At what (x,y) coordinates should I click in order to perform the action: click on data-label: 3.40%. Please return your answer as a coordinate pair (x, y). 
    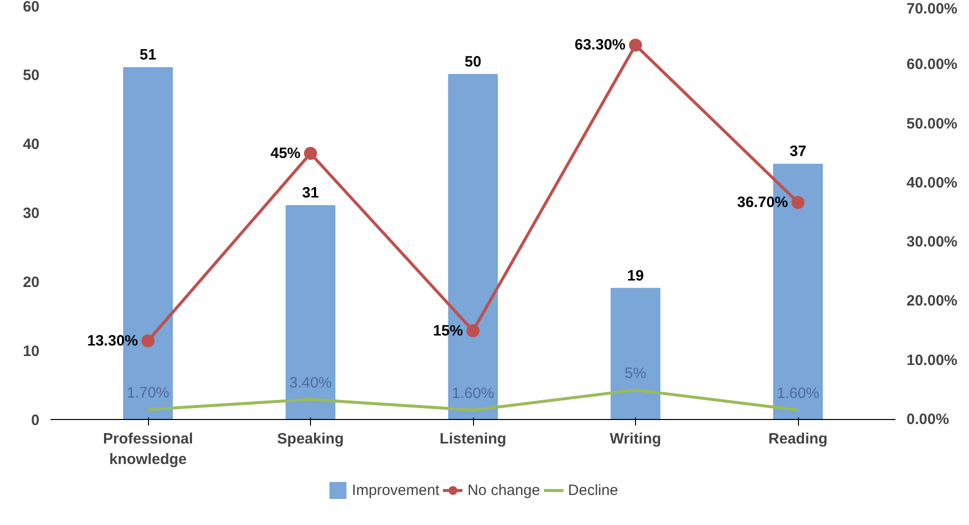
    Looking at the image, I should click on (310, 383).